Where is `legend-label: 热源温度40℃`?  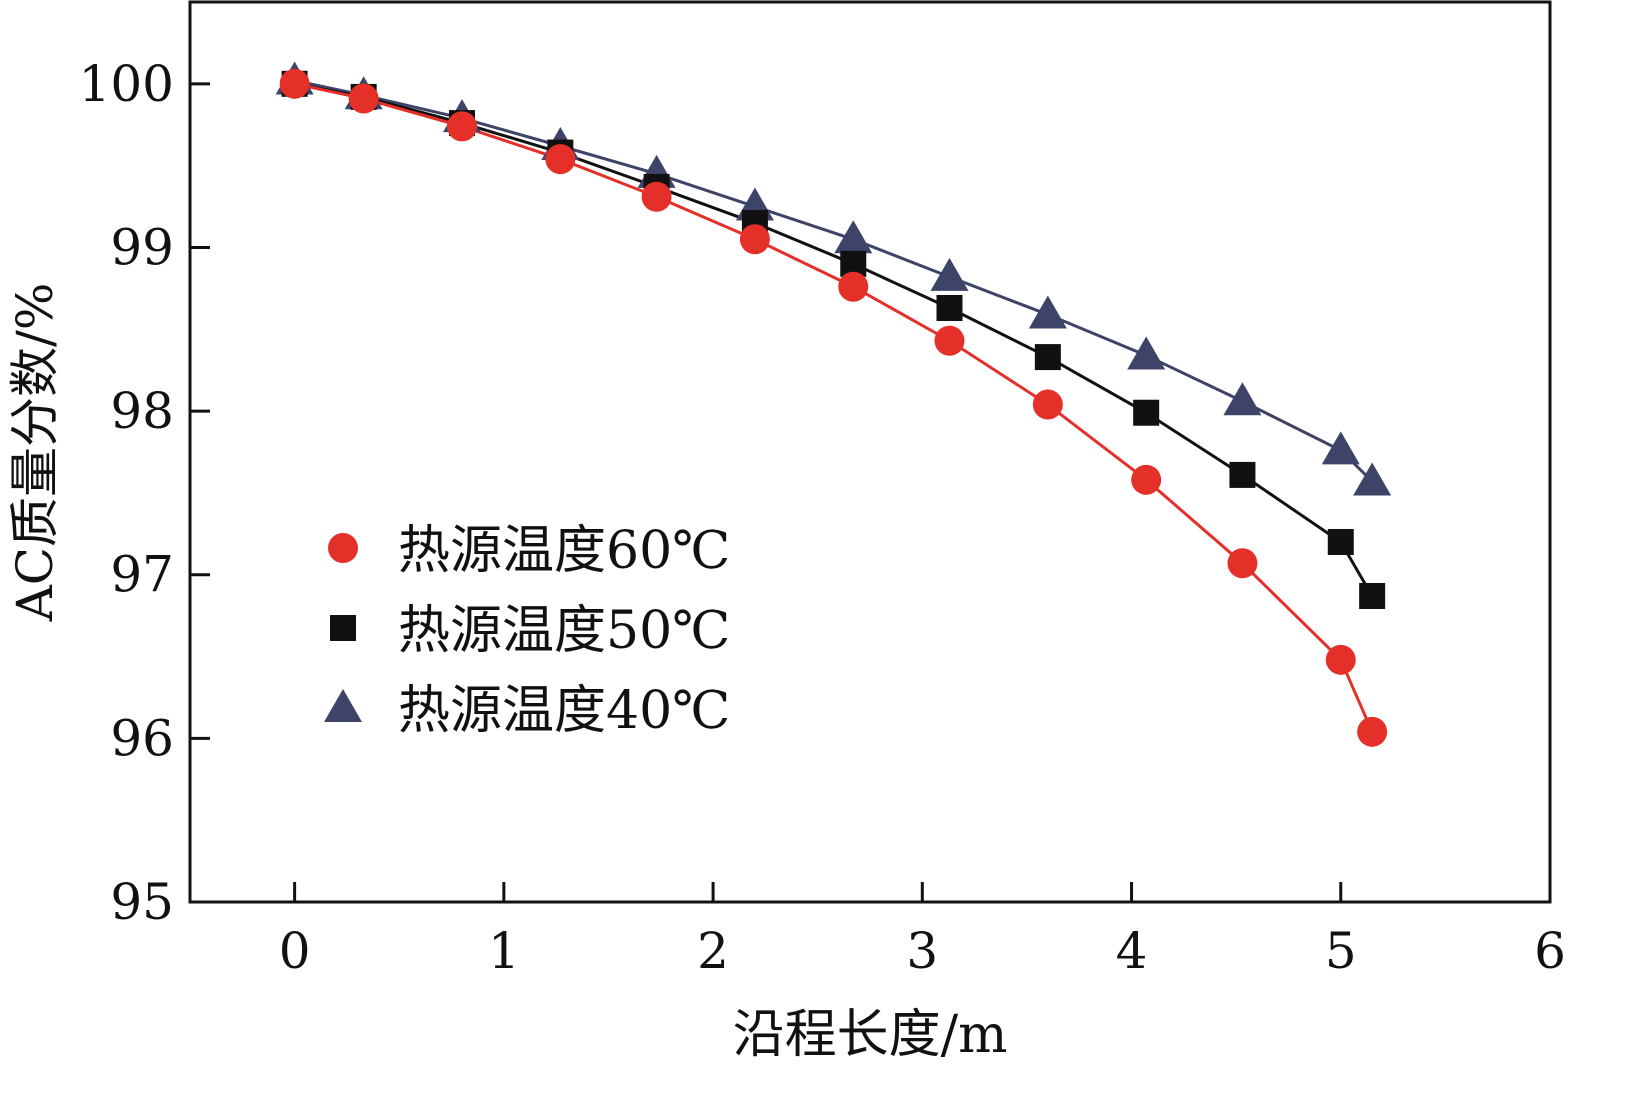 legend-label: 热源温度40℃ is located at coordinates (564, 711).